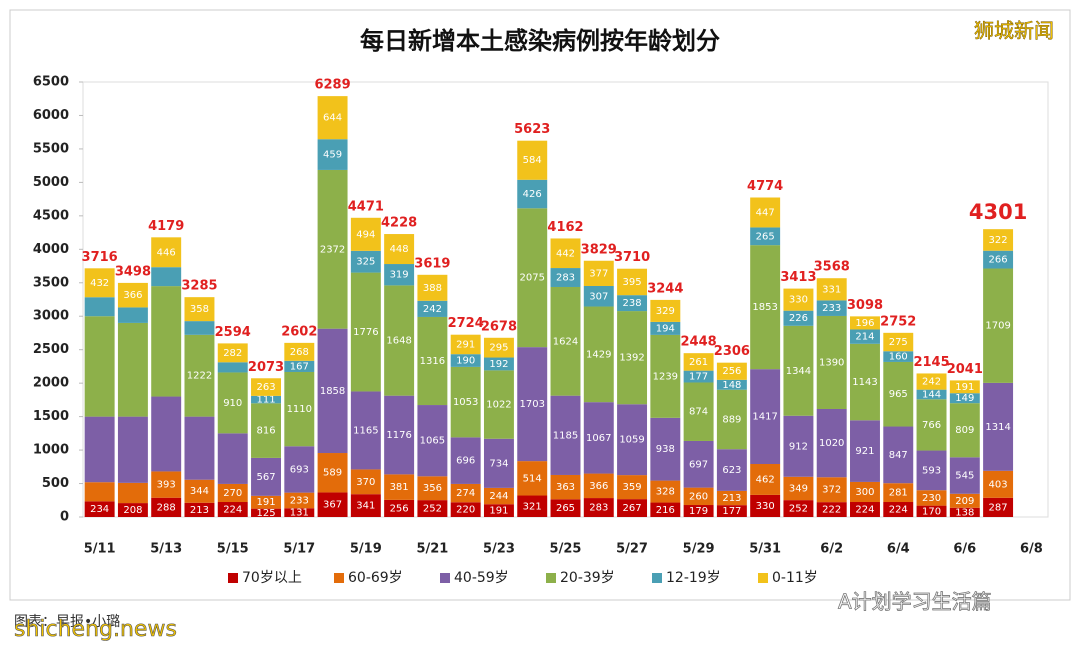 The image size is (1080, 649). Describe the element at coordinates (632, 549) in the screenshot. I see `x-tick-label: 5/27` at that location.